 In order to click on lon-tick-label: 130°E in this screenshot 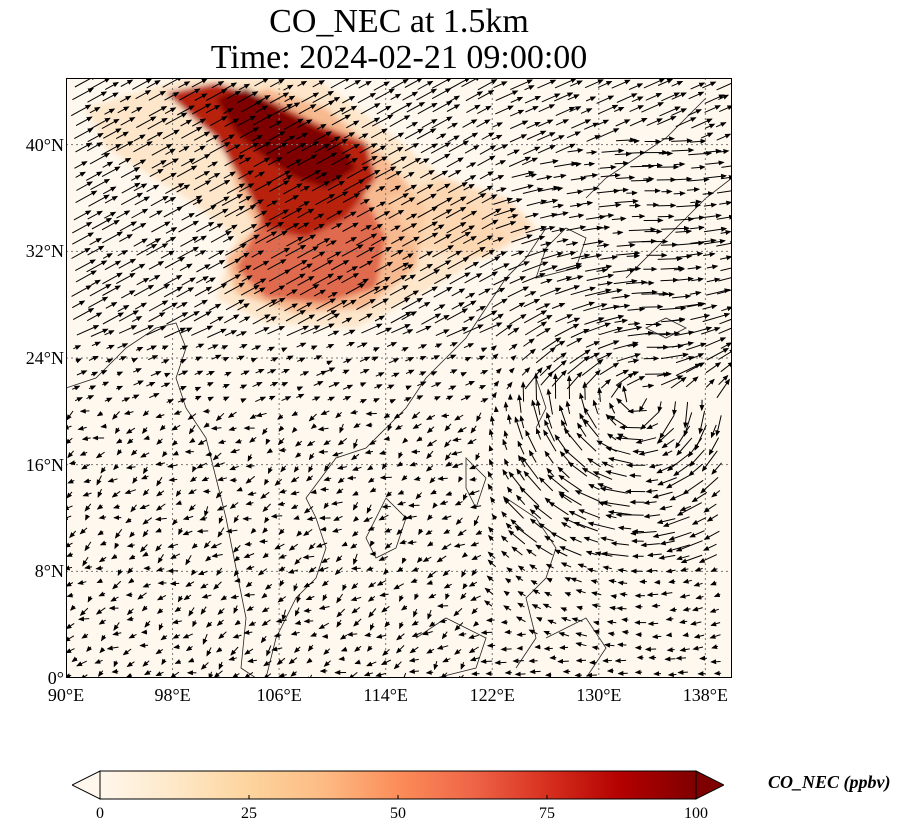, I will do `click(599, 695)`.